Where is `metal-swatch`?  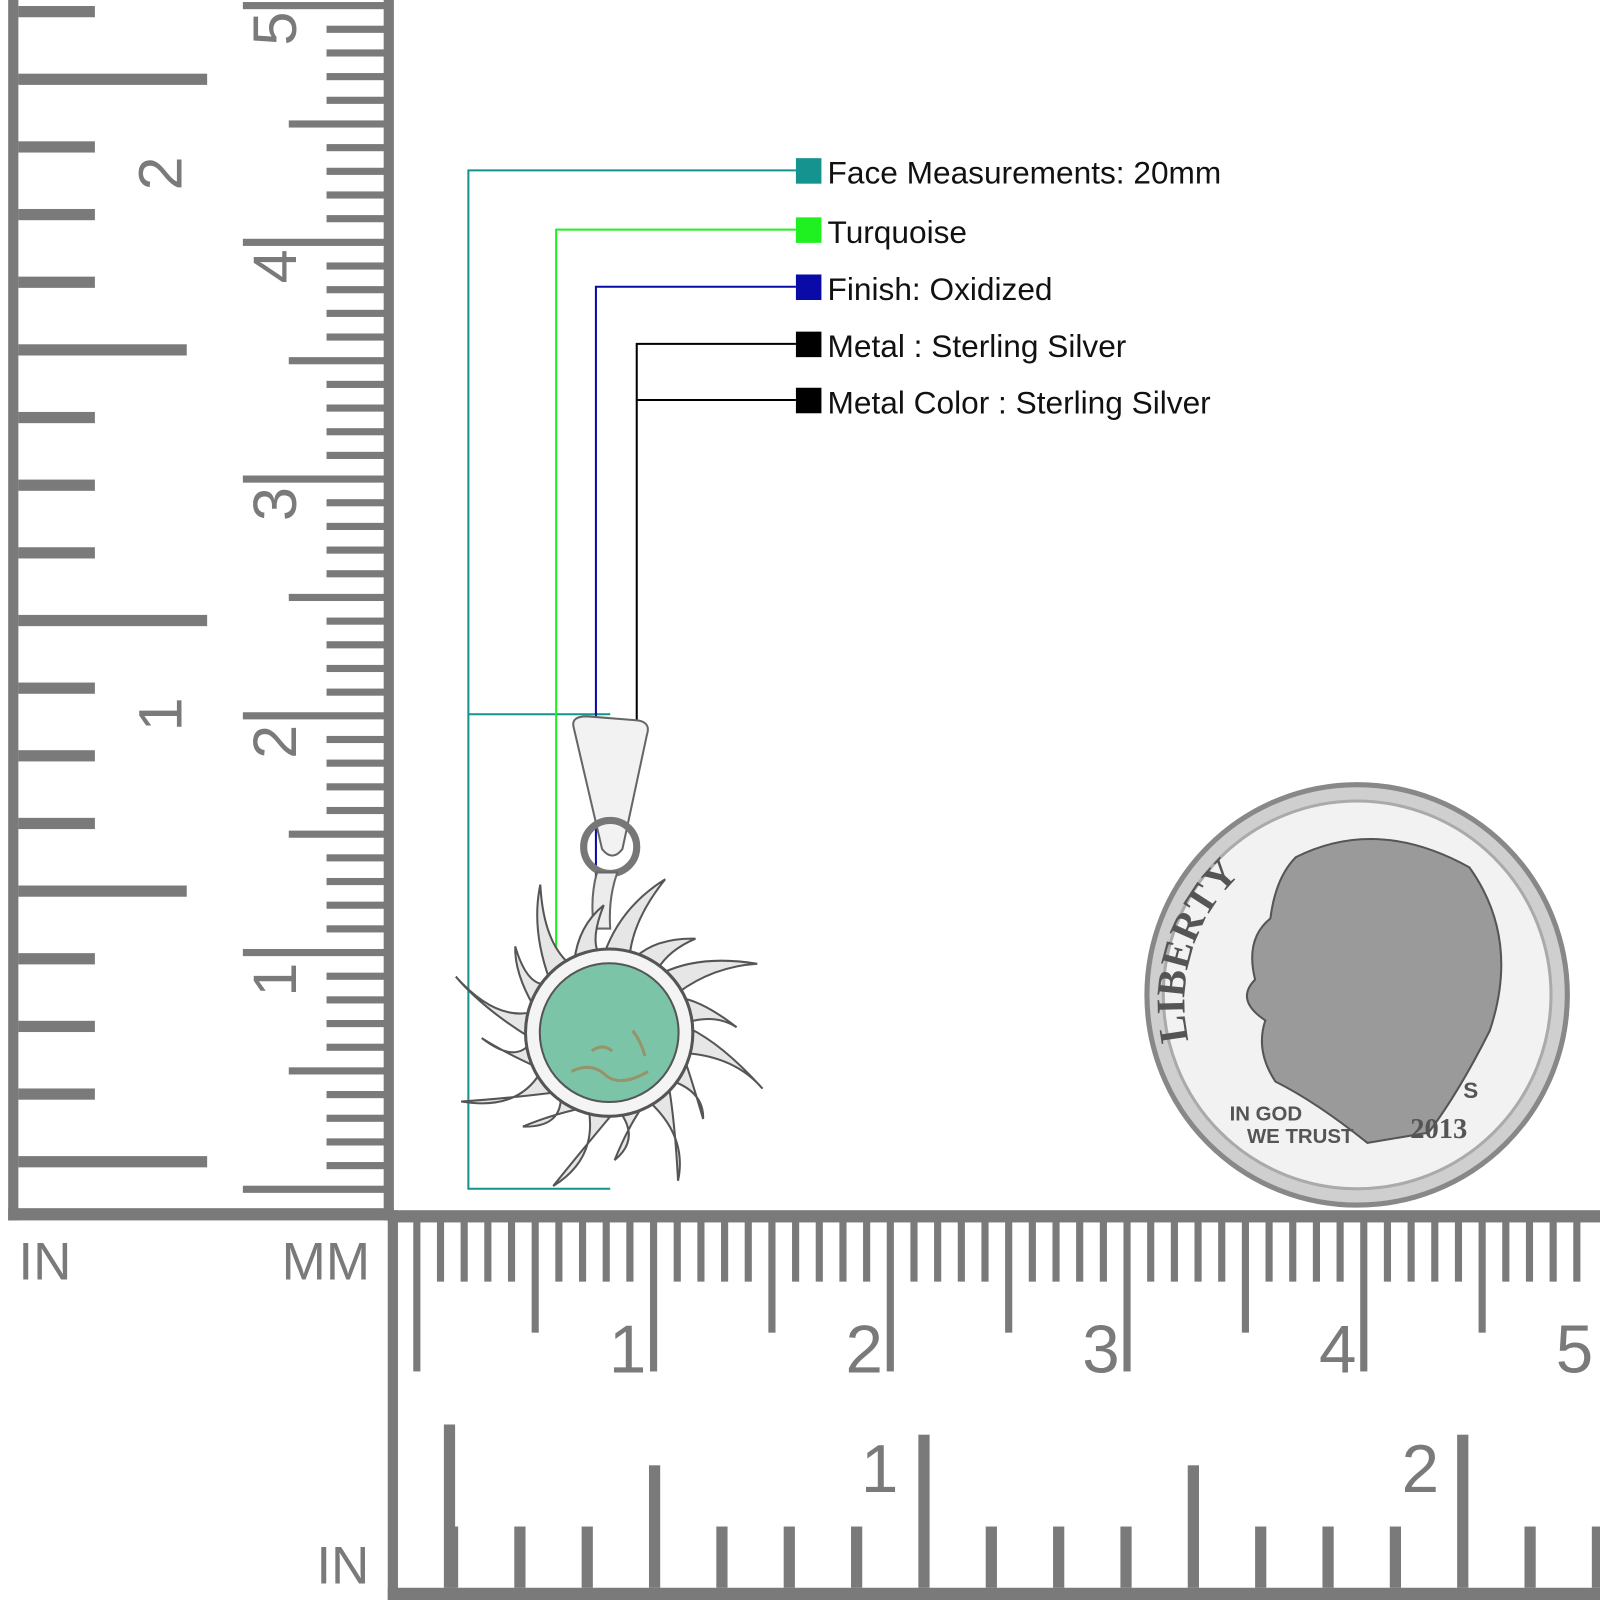
metal-swatch is located at coordinates (808, 344).